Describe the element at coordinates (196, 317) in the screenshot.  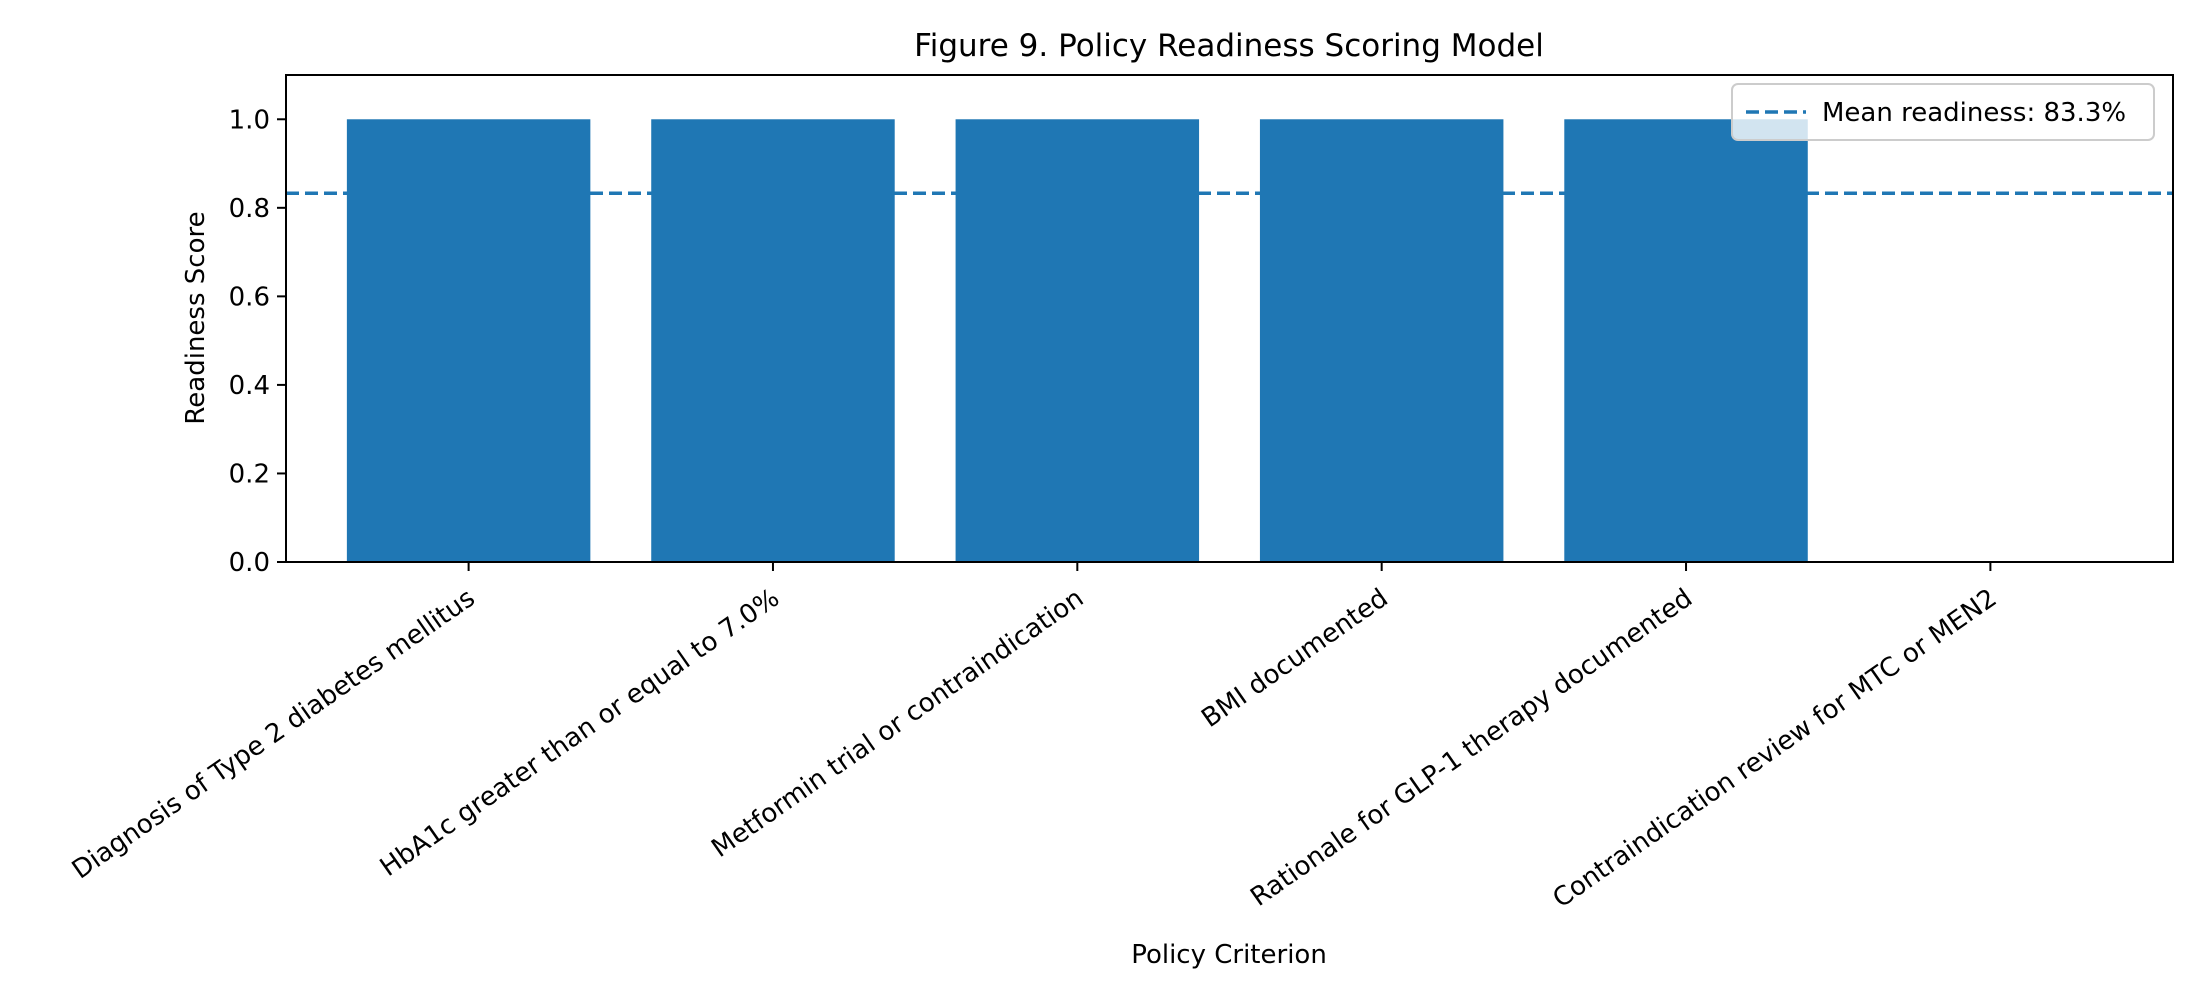
I see `y-axis-label: Readiness Score` at that location.